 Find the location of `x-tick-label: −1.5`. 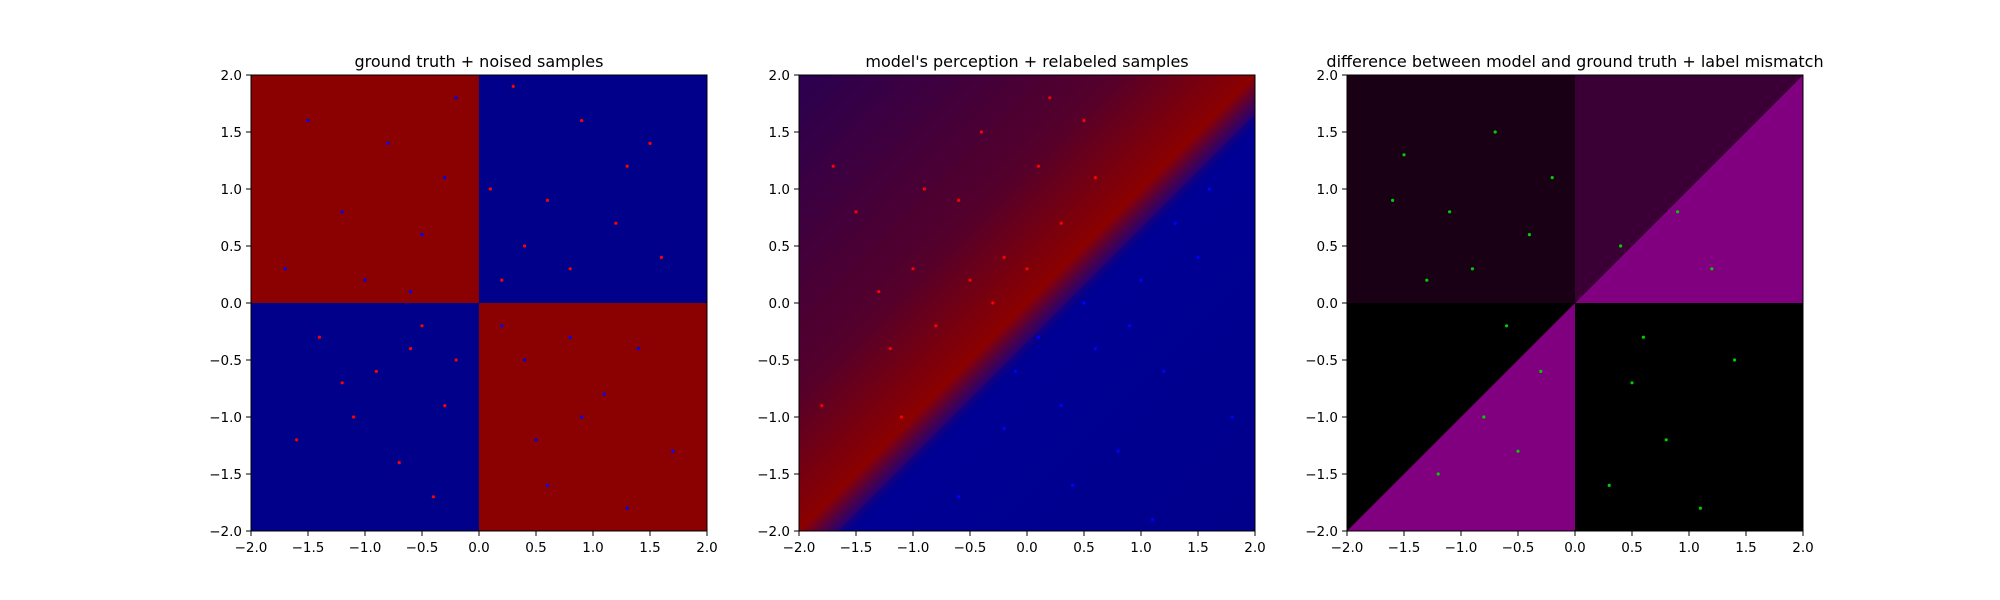

x-tick-label: −1.5 is located at coordinates (856, 548).